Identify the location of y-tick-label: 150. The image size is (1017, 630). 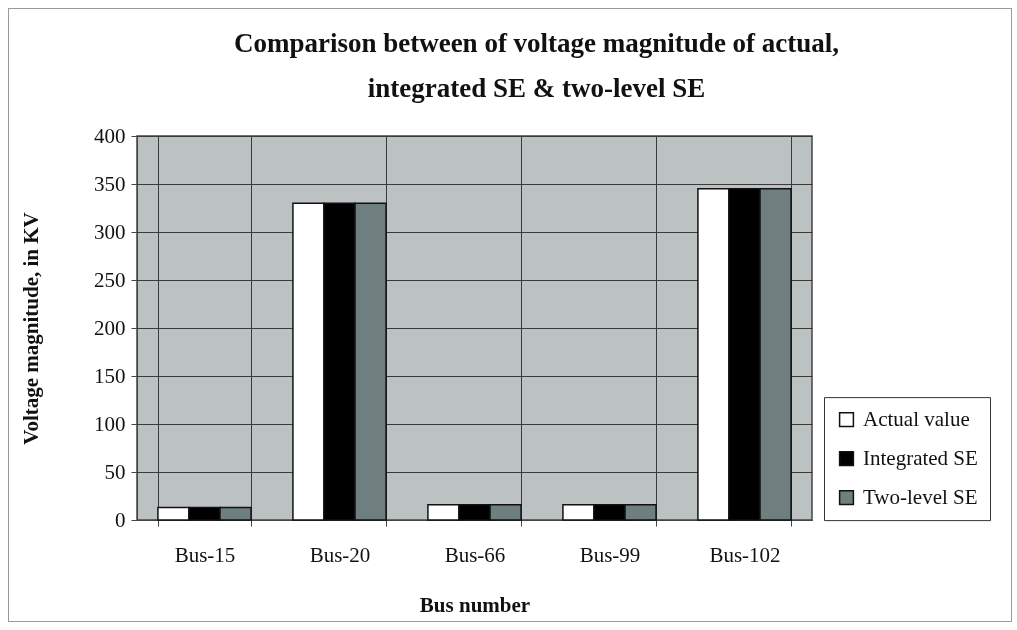
(110, 375).